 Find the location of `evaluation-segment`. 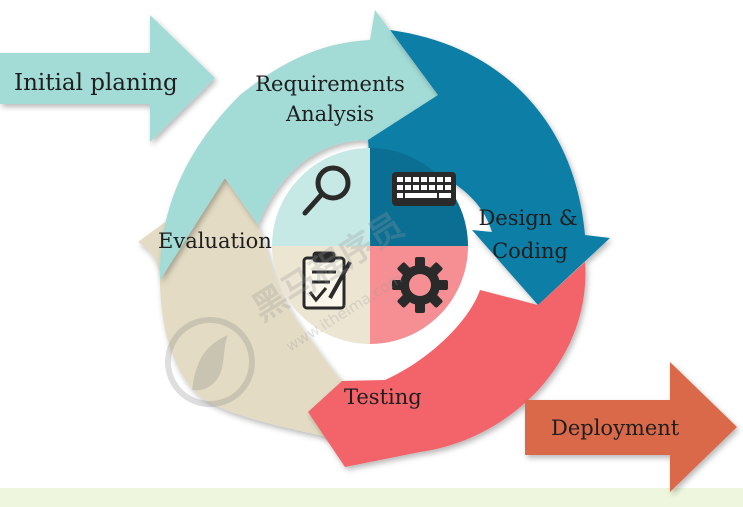

evaluation-segment is located at coordinates (240, 309).